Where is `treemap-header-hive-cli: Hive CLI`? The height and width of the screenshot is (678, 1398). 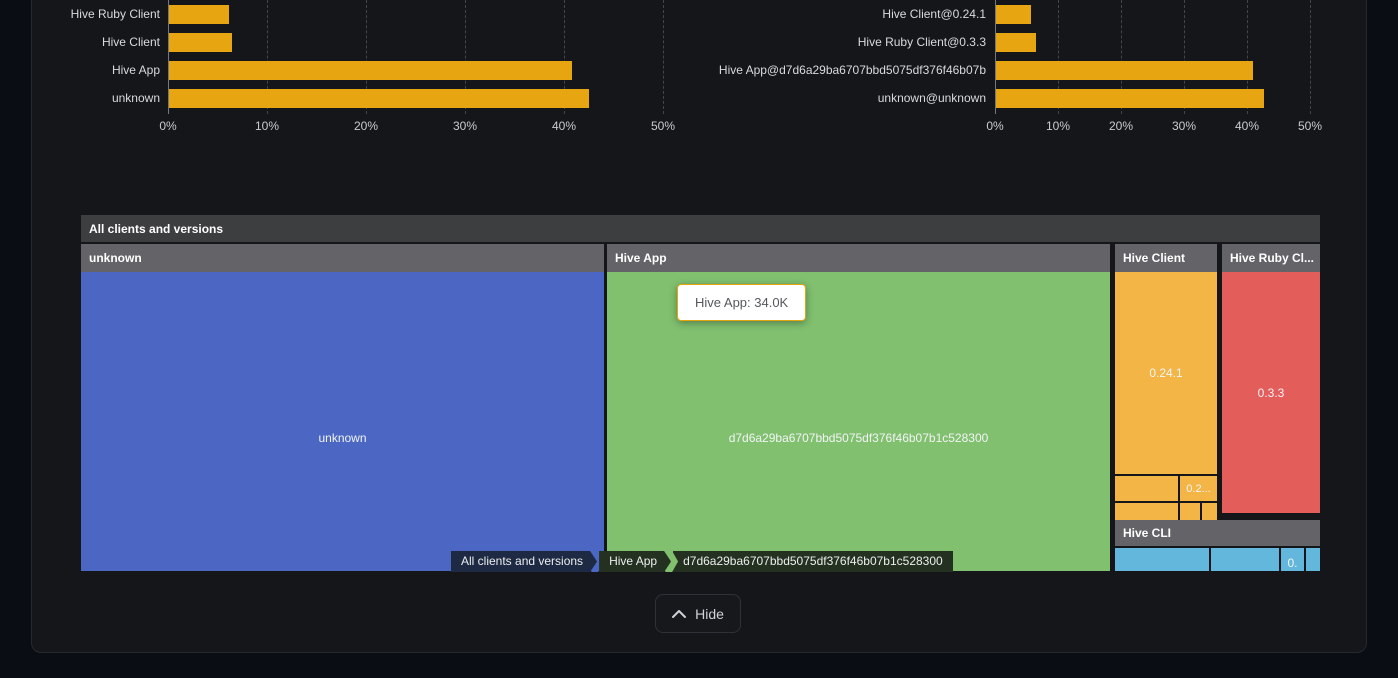
treemap-header-hive-cli: Hive CLI is located at coordinates (1217, 533).